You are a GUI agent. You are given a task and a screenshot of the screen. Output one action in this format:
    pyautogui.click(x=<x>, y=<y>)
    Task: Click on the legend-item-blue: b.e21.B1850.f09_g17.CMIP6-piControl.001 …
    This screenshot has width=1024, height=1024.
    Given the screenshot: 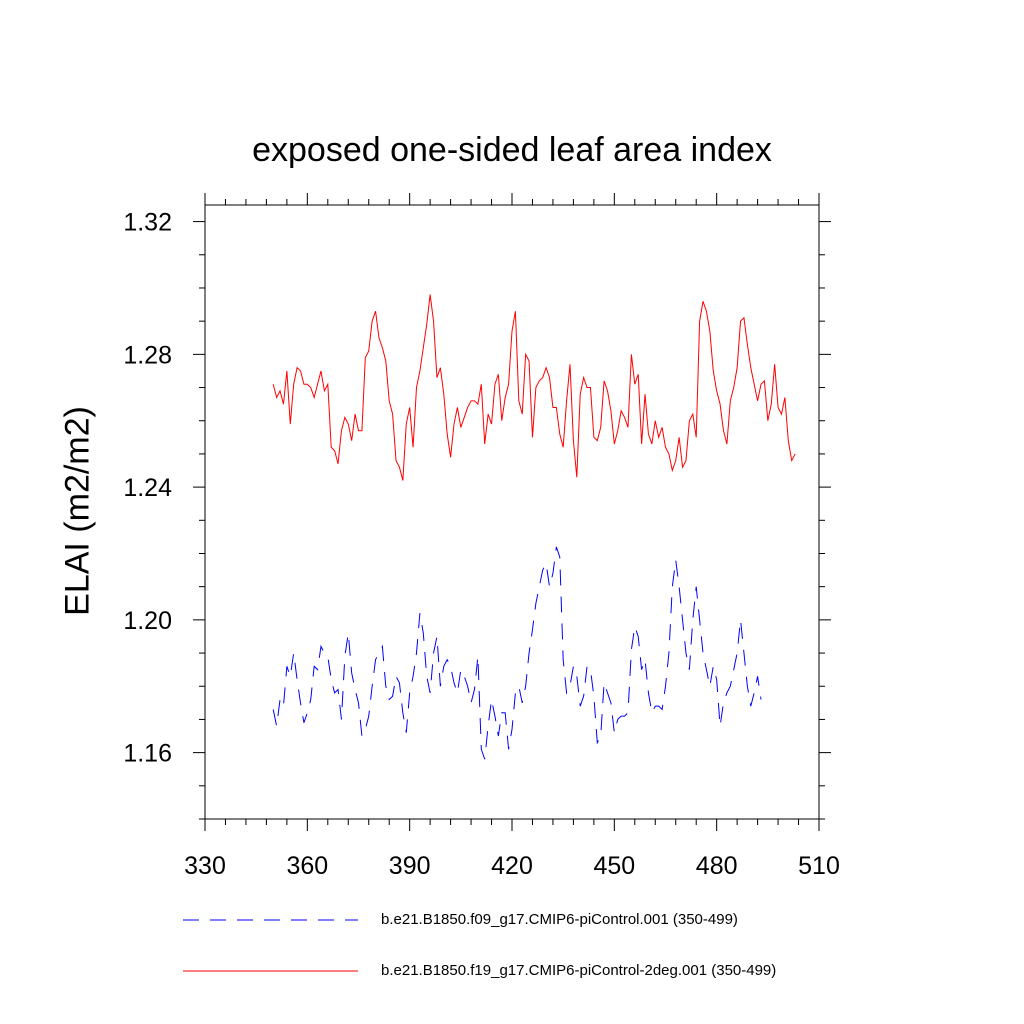 What is the action you would take?
    pyautogui.click(x=533, y=920)
    